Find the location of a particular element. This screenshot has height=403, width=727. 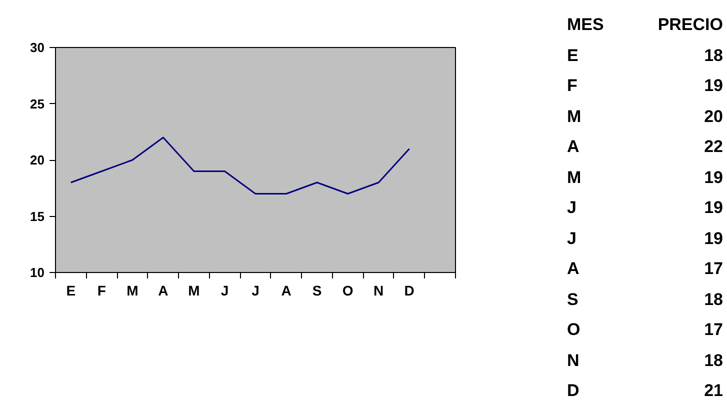

y-tick-label: 25 is located at coordinates (37, 104).